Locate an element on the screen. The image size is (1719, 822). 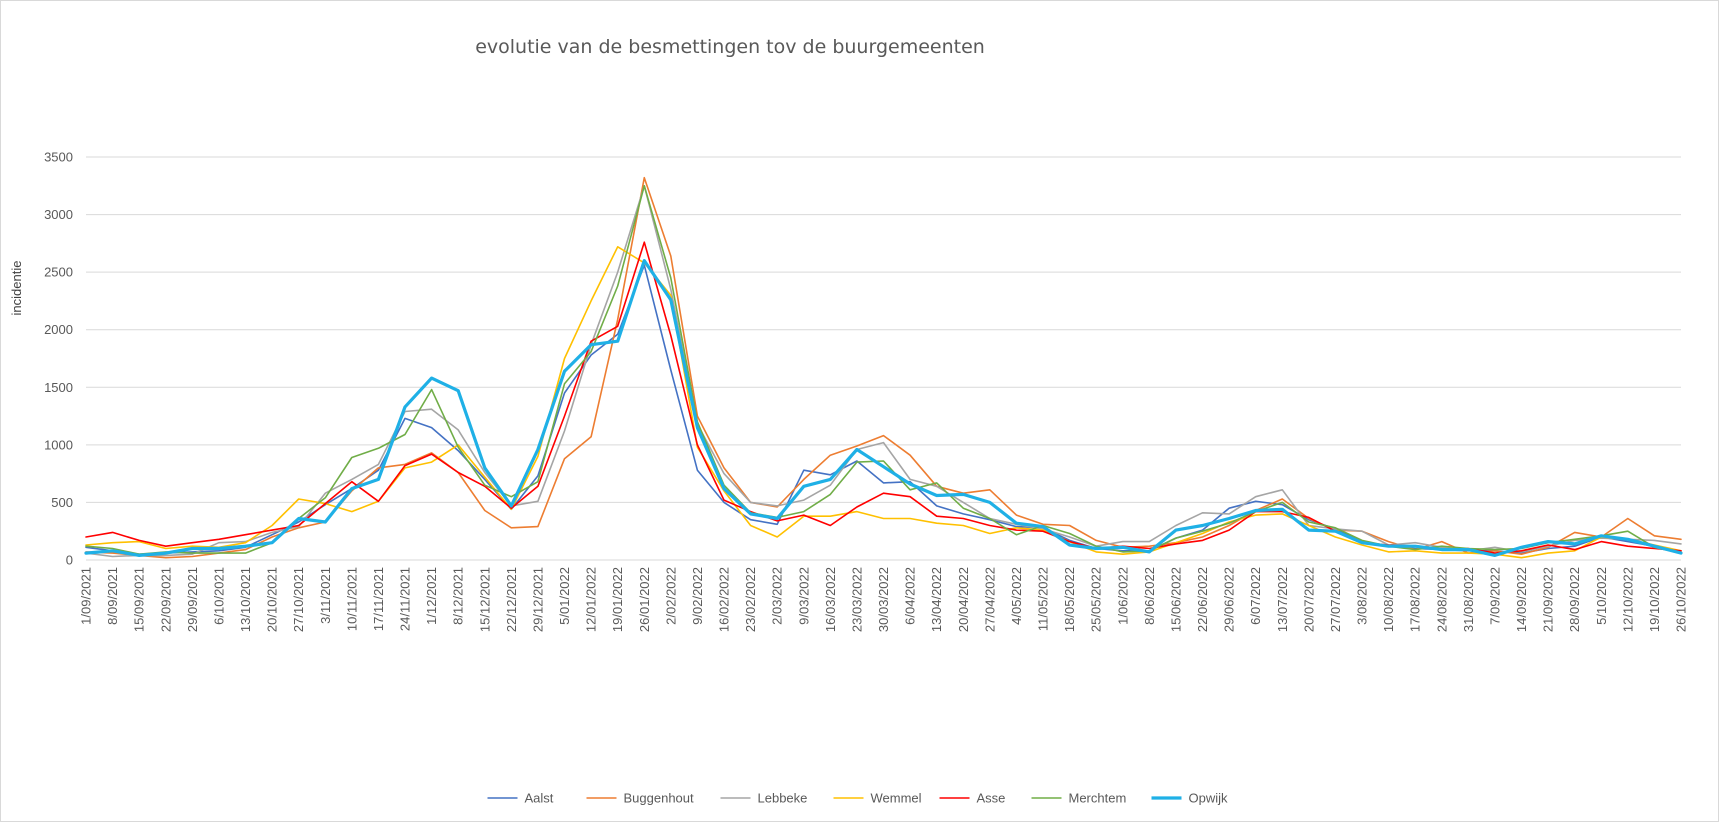
x-tick-label: 22/12/2021 is located at coordinates (511, 599).